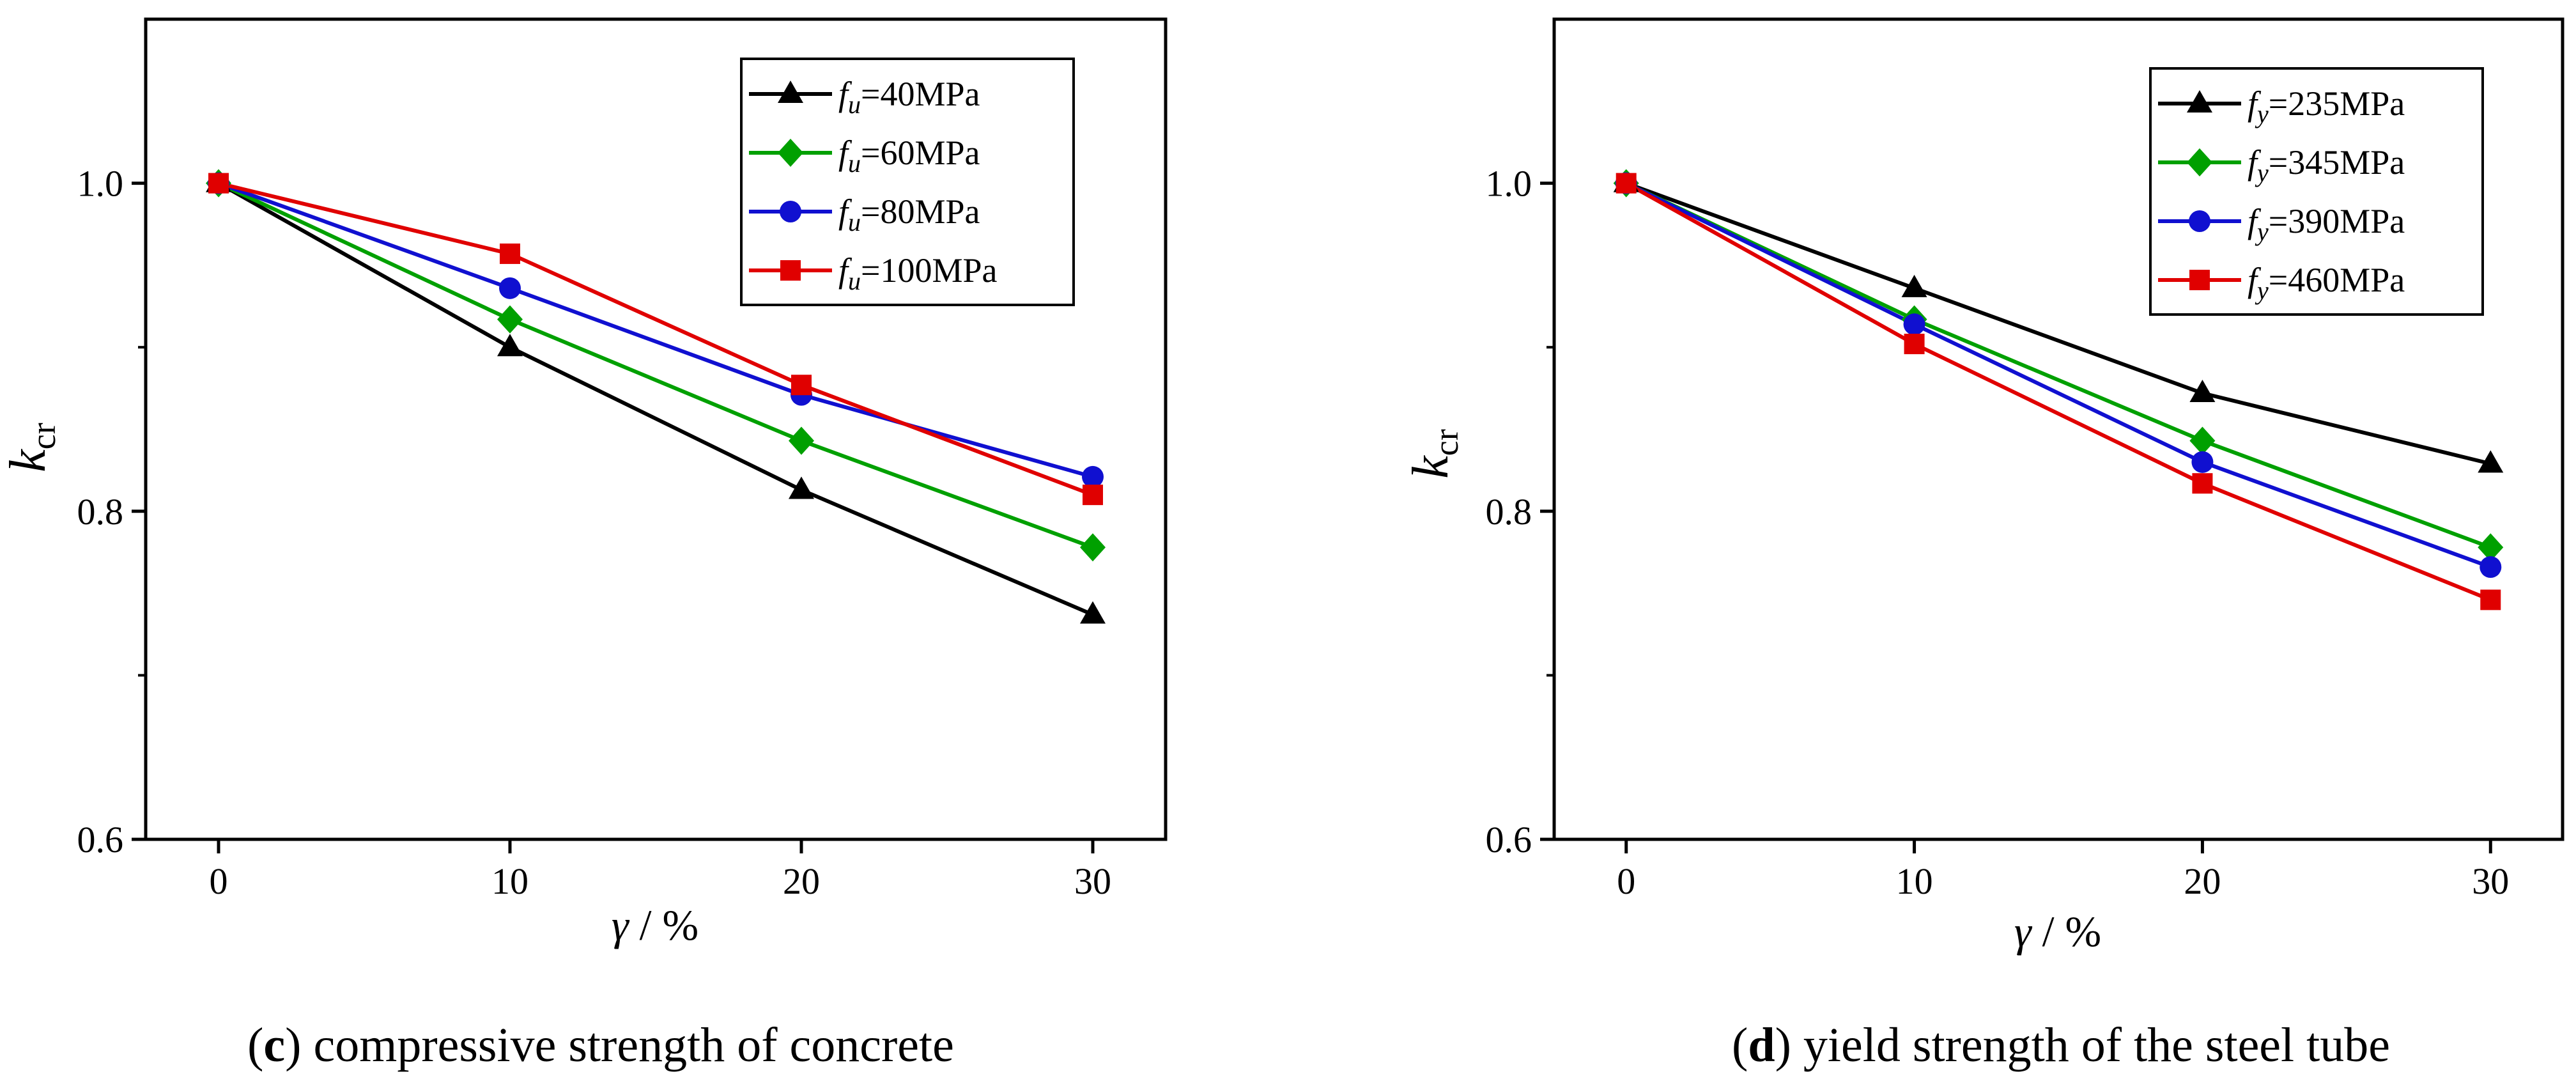 The width and height of the screenshot is (2576, 1088). What do you see at coordinates (2326, 106) in the screenshot?
I see `legend-label-1: fy=235MPa` at bounding box center [2326, 106].